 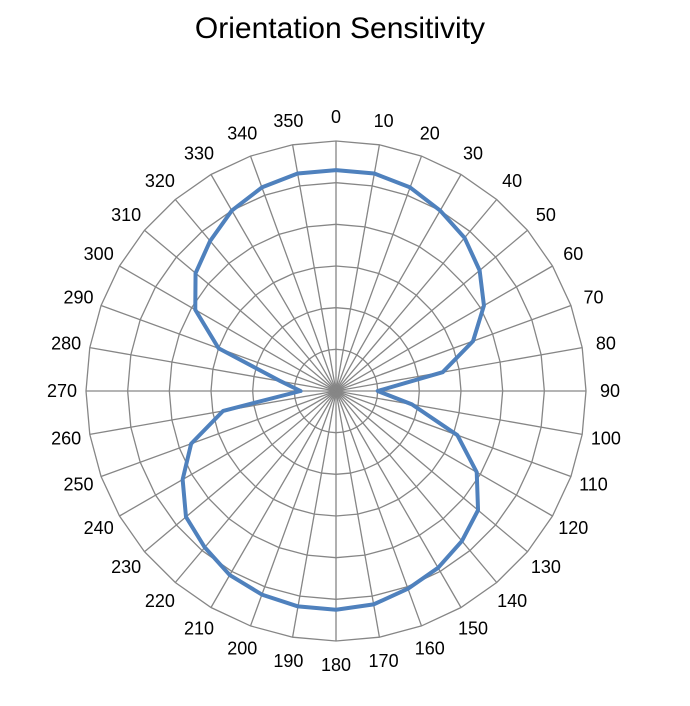 What do you see at coordinates (199, 154) in the screenshot?
I see `angle-label: 330` at bounding box center [199, 154].